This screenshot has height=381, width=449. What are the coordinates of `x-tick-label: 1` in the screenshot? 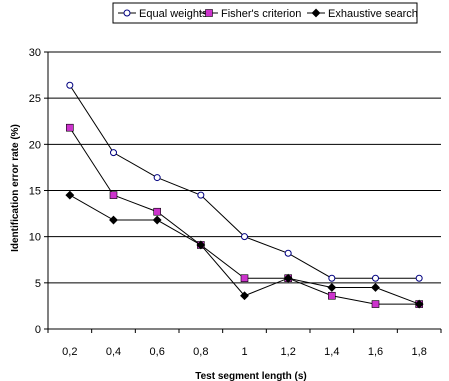 It's located at (244, 352).